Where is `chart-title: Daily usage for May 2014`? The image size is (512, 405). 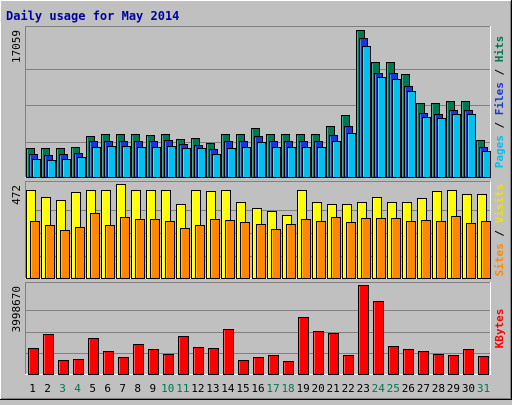 chart-title: Daily usage for May 2014 is located at coordinates (92, 16).